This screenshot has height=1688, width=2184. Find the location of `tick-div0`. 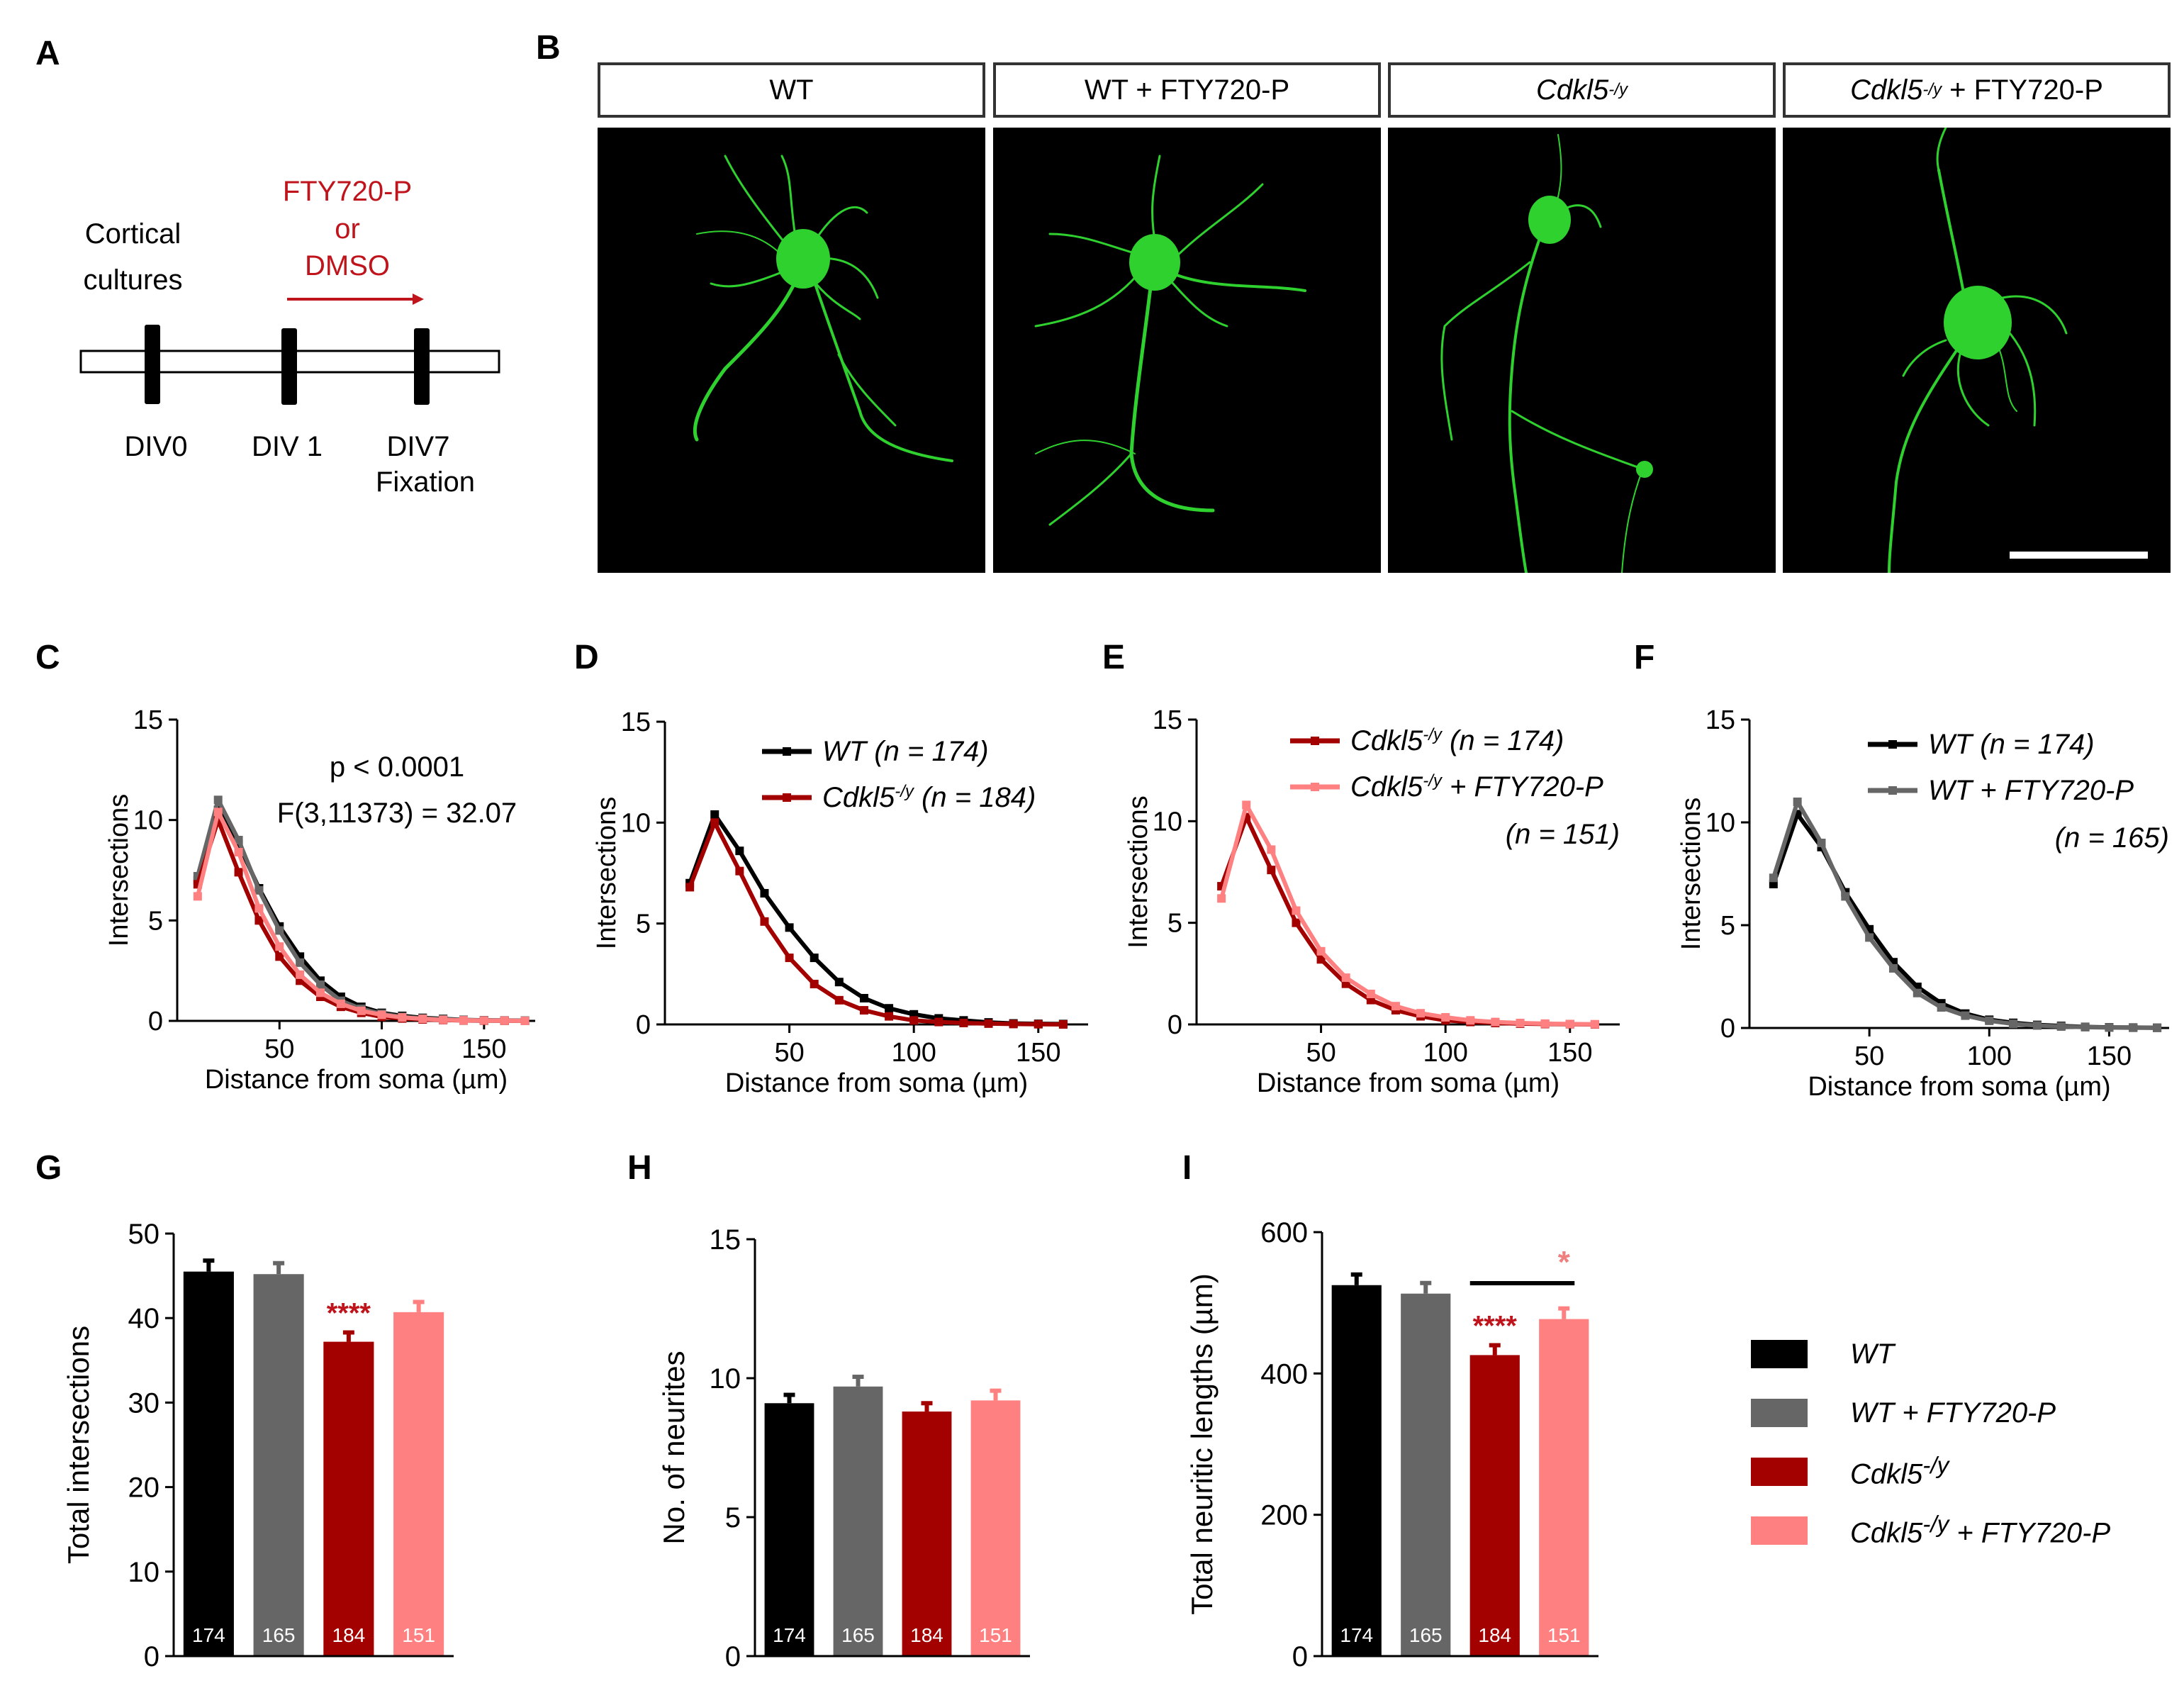

tick-div0 is located at coordinates (152, 364).